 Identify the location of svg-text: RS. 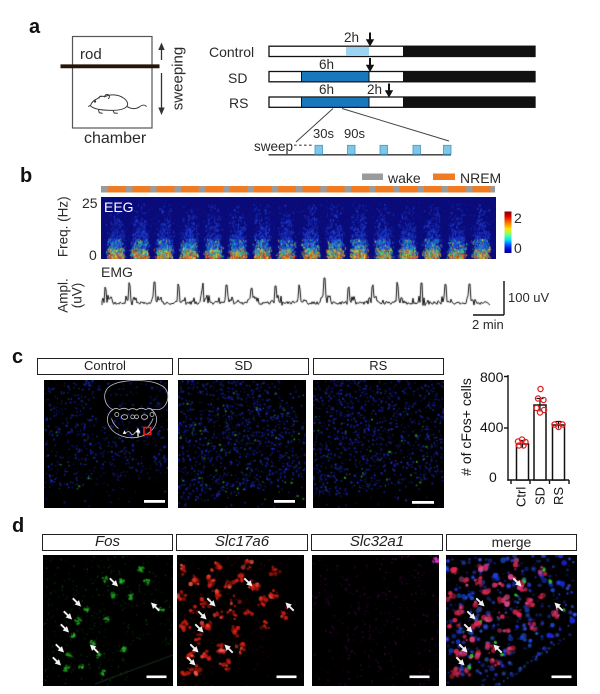
(558, 496).